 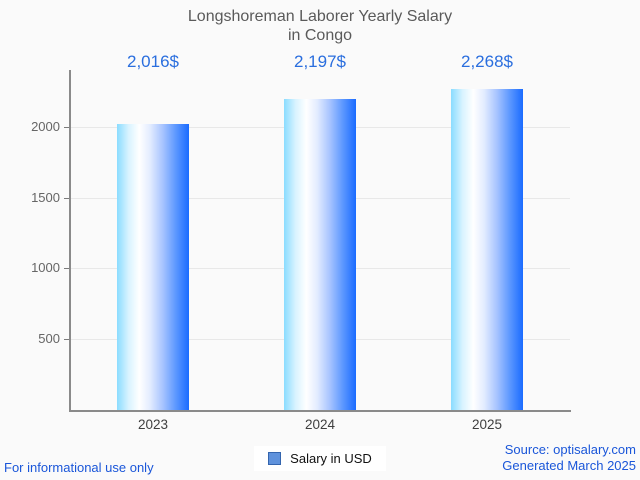 What do you see at coordinates (320, 16) in the screenshot?
I see `chart-title-line1: Longshoreman Laborer Yearly Salary` at bounding box center [320, 16].